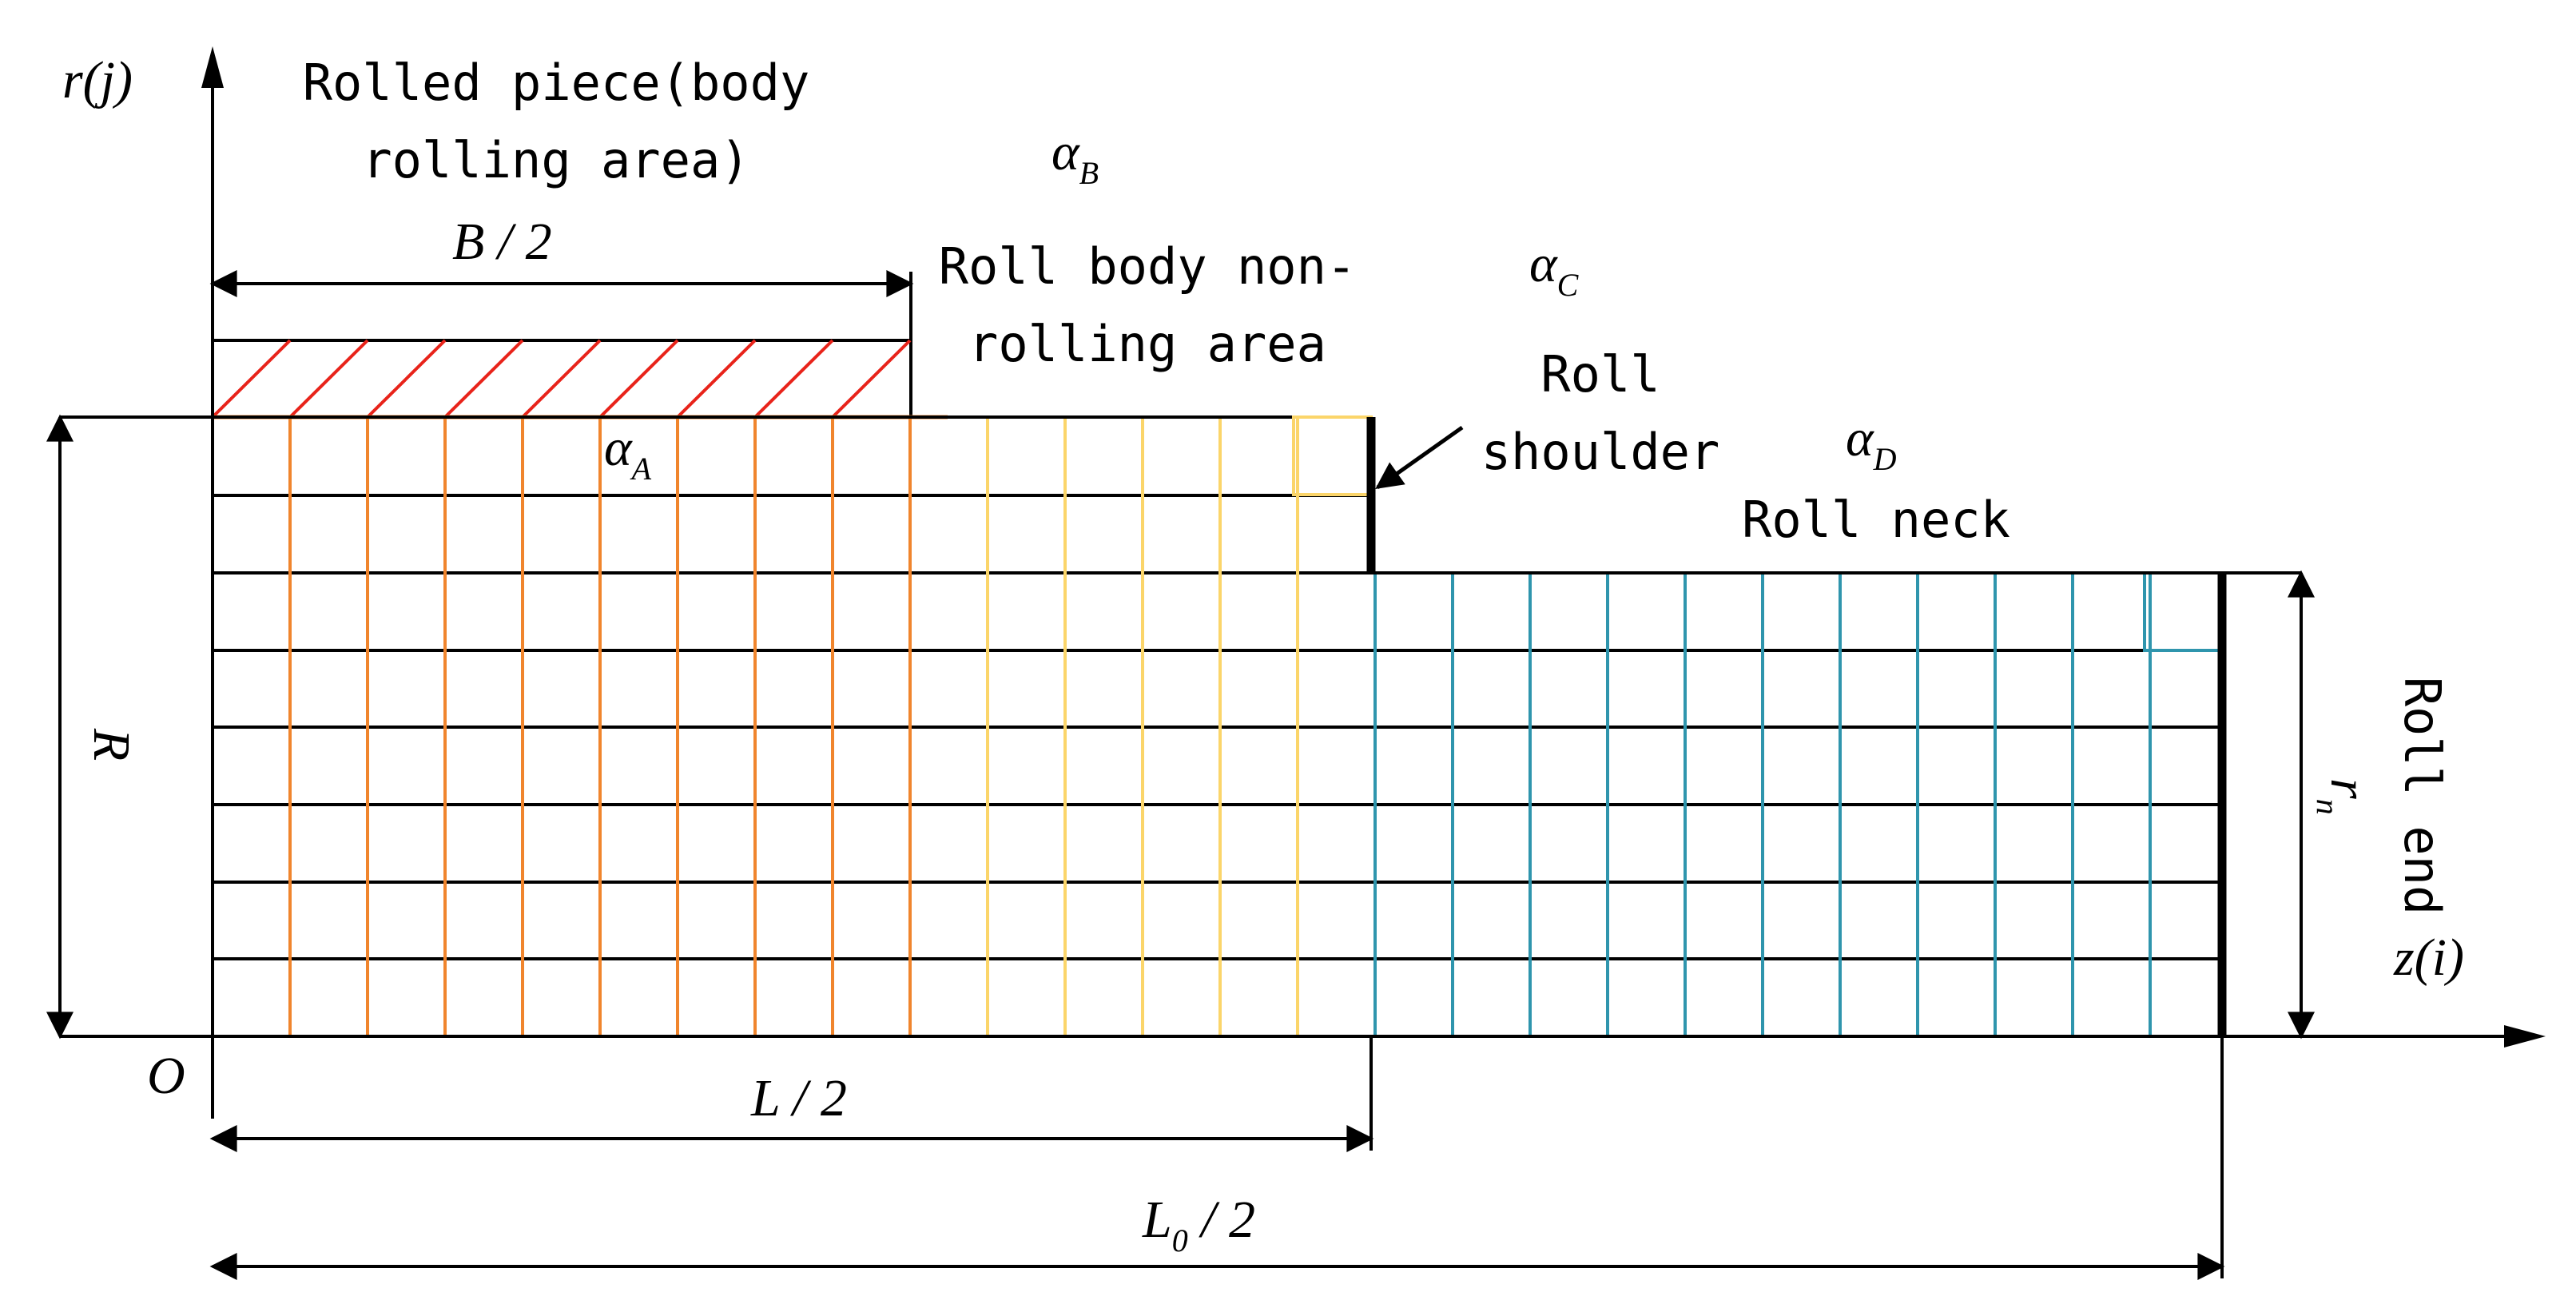  Describe the element at coordinates (555, 160) in the screenshot. I see `rolled-piece-label-line2: rolling area)` at that location.